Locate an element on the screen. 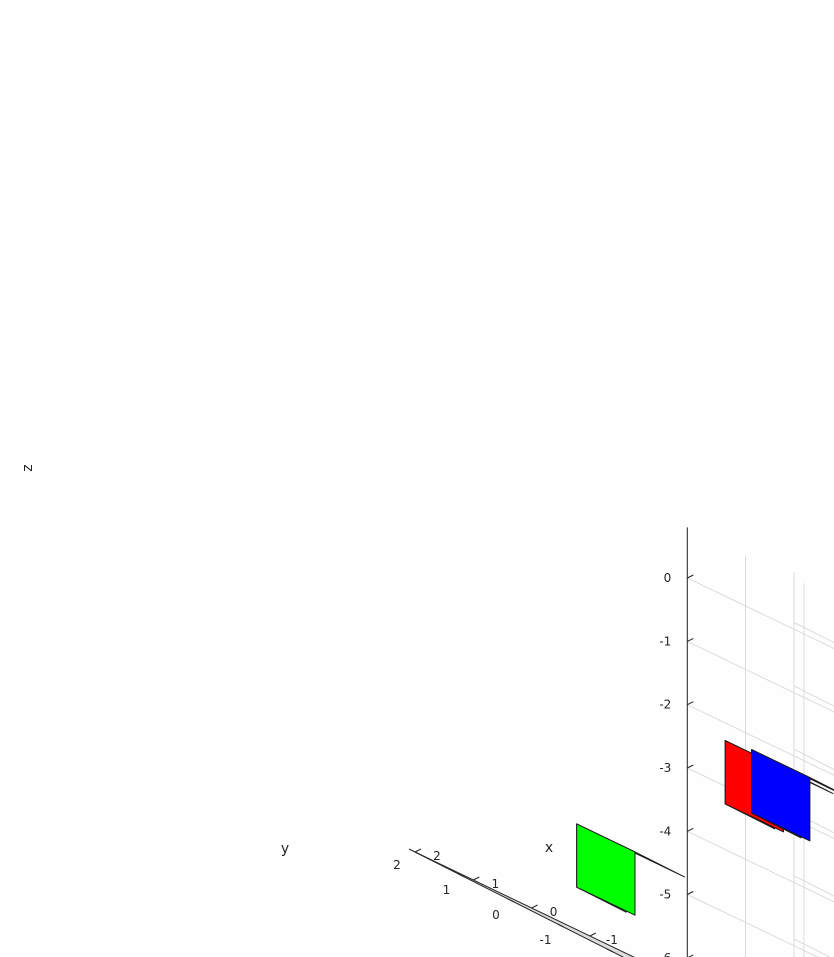  x-tick-label: 0 is located at coordinates (554, 912).